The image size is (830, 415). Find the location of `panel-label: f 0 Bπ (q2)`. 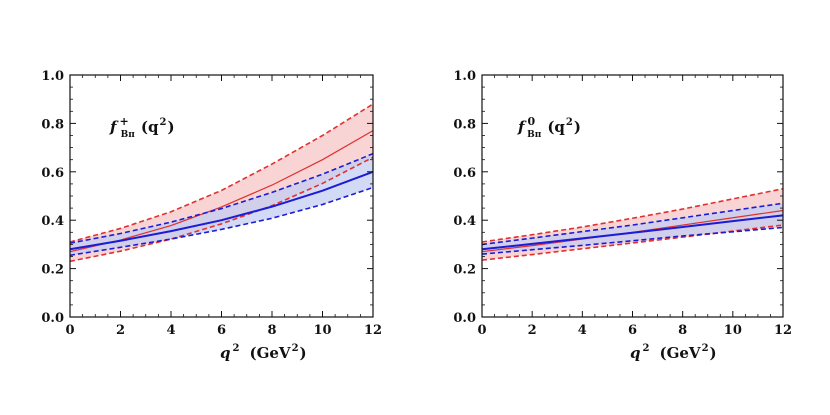

panel-label: f 0 Bπ (q2) is located at coordinates (549, 127).